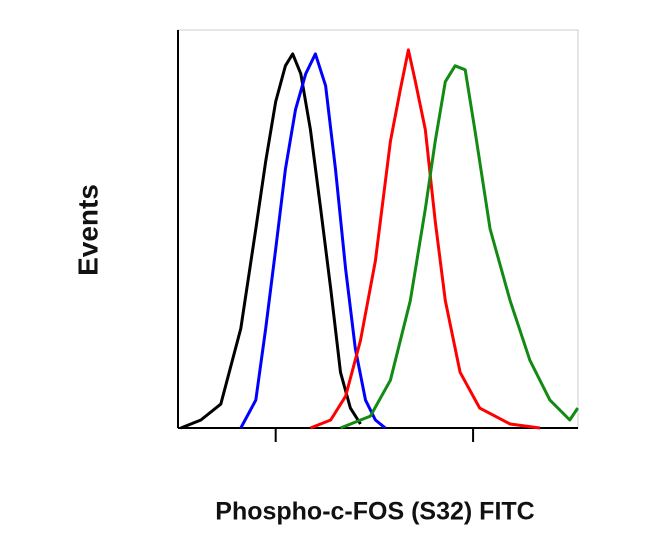 This screenshot has height=560, width=650. Describe the element at coordinates (87, 230) in the screenshot. I see `y-axis-label: Events` at that location.